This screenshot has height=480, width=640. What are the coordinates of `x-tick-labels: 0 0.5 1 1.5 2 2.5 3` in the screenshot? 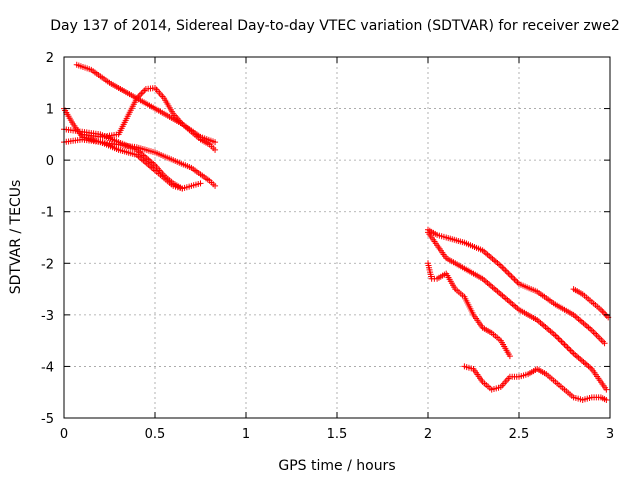 It's located at (337, 434).